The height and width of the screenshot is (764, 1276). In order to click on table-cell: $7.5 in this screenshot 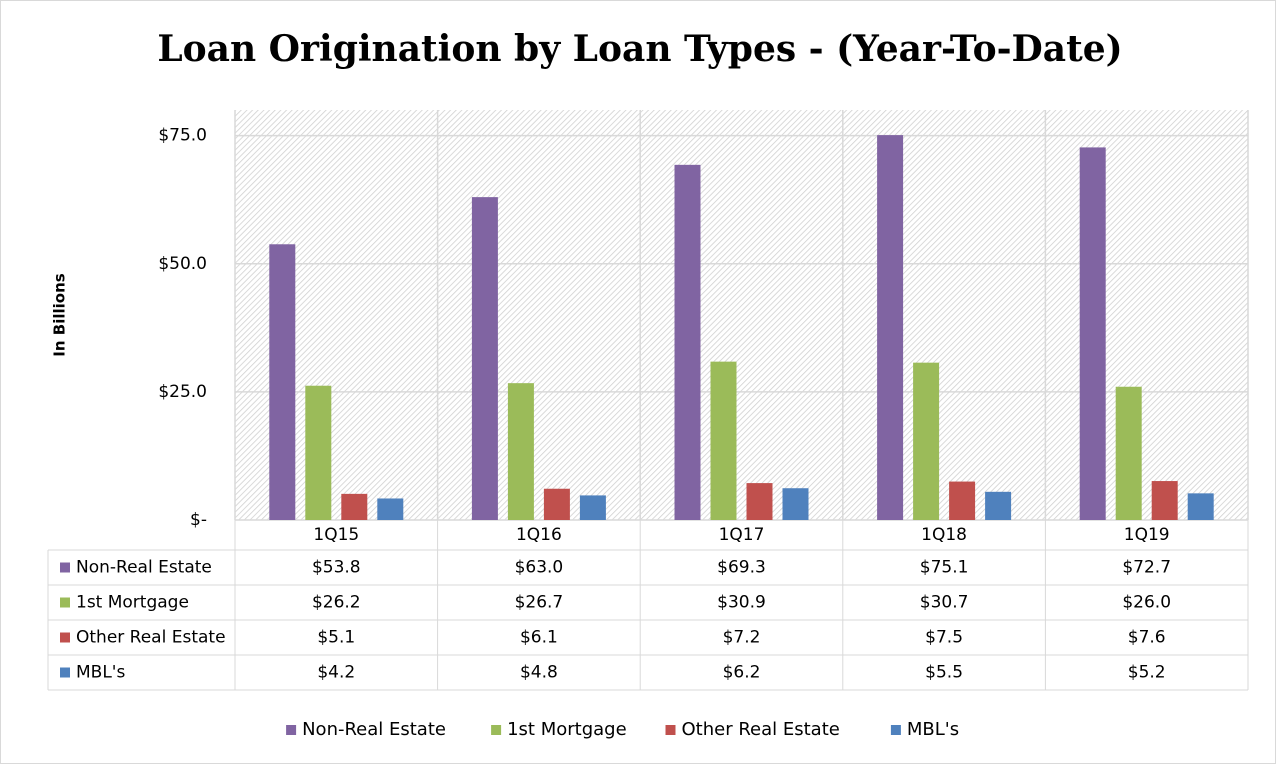, I will do `click(944, 638)`.